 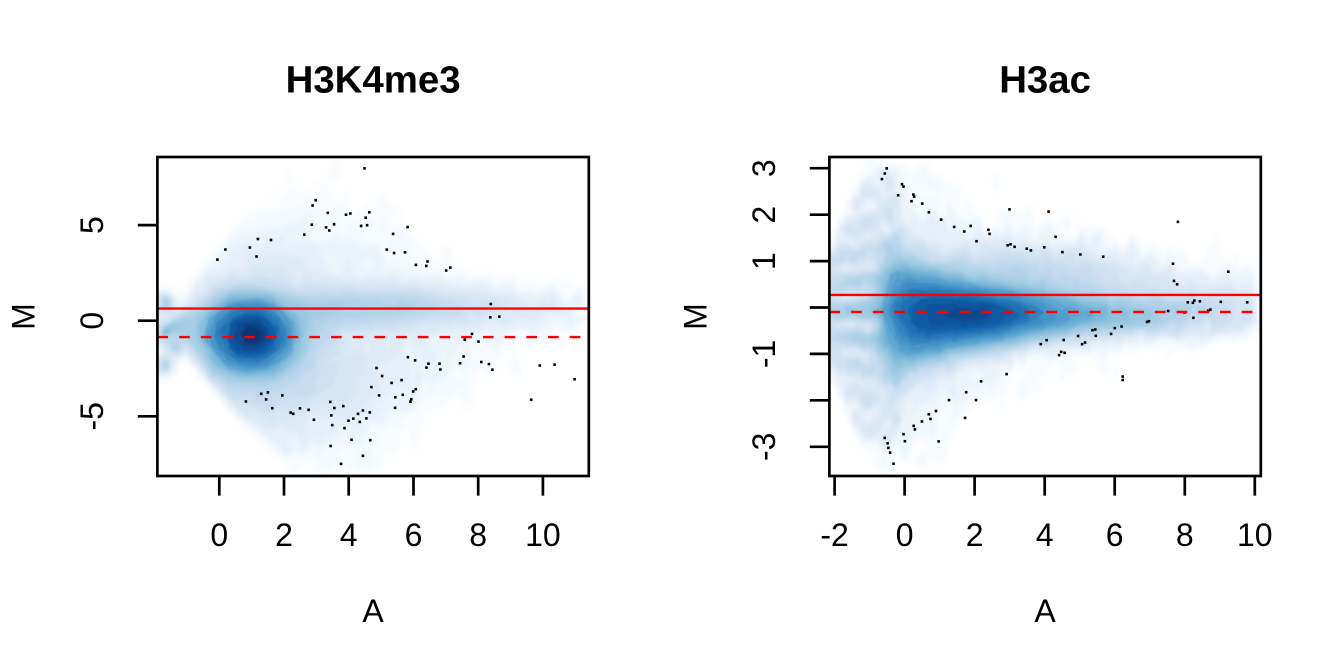 What do you see at coordinates (1045, 79) in the screenshot?
I see `svg-text: H3ac` at bounding box center [1045, 79].